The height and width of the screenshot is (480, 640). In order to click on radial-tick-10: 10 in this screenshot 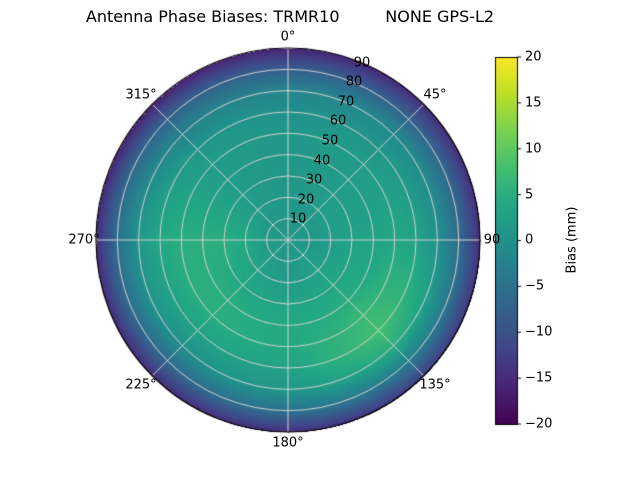, I will do `click(298, 219)`.